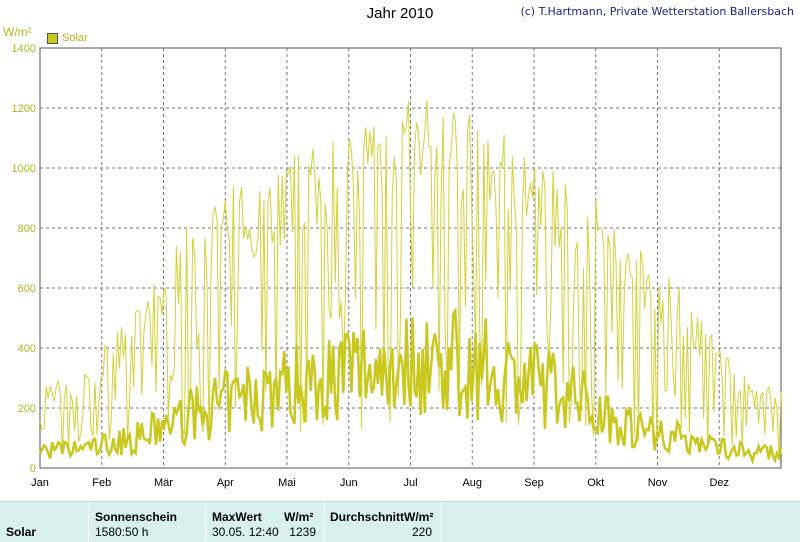 The height and width of the screenshot is (542, 800). I want to click on footer-col-max: MaxWert W/m² 30.05. 12:40 1239, so click(265, 522).